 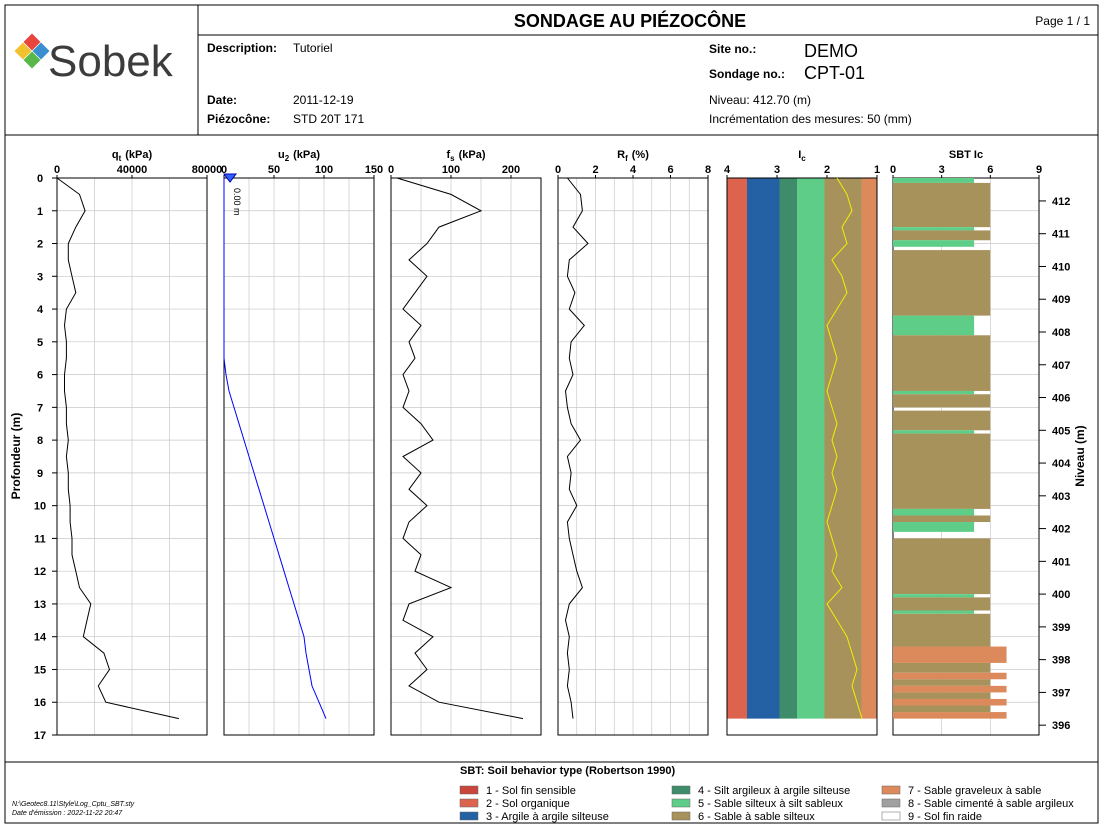 I want to click on track-title-sub: t, so click(x=120, y=158).